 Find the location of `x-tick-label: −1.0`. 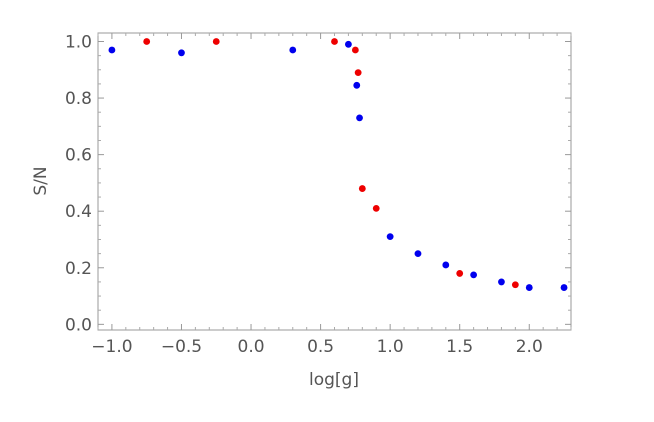

x-tick-label: −1.0 is located at coordinates (111, 347).